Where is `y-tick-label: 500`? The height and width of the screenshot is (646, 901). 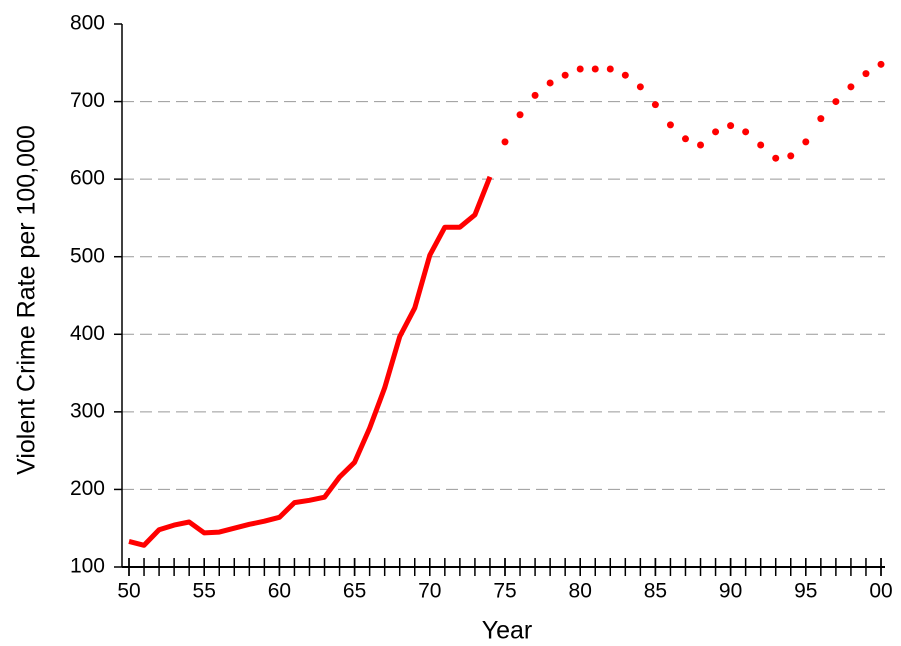
y-tick-label: 500 is located at coordinates (87, 255).